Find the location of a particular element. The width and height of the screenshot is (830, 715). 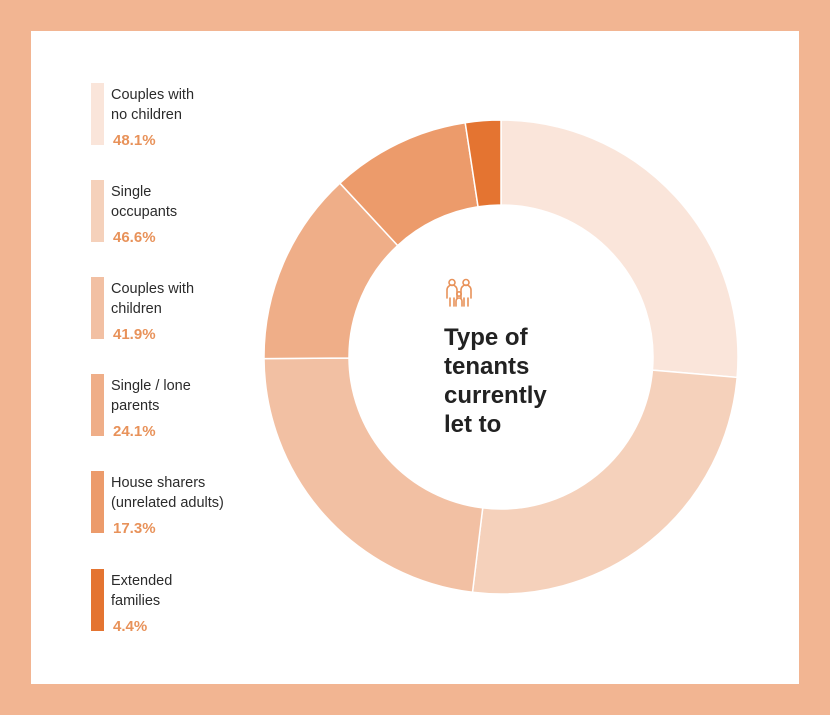

chart-title-line: Type of is located at coordinates (486, 337).